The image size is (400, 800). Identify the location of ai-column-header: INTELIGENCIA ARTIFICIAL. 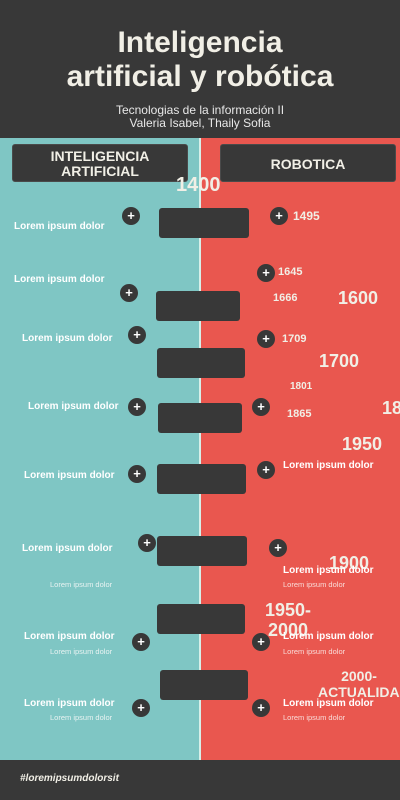
(100, 163).